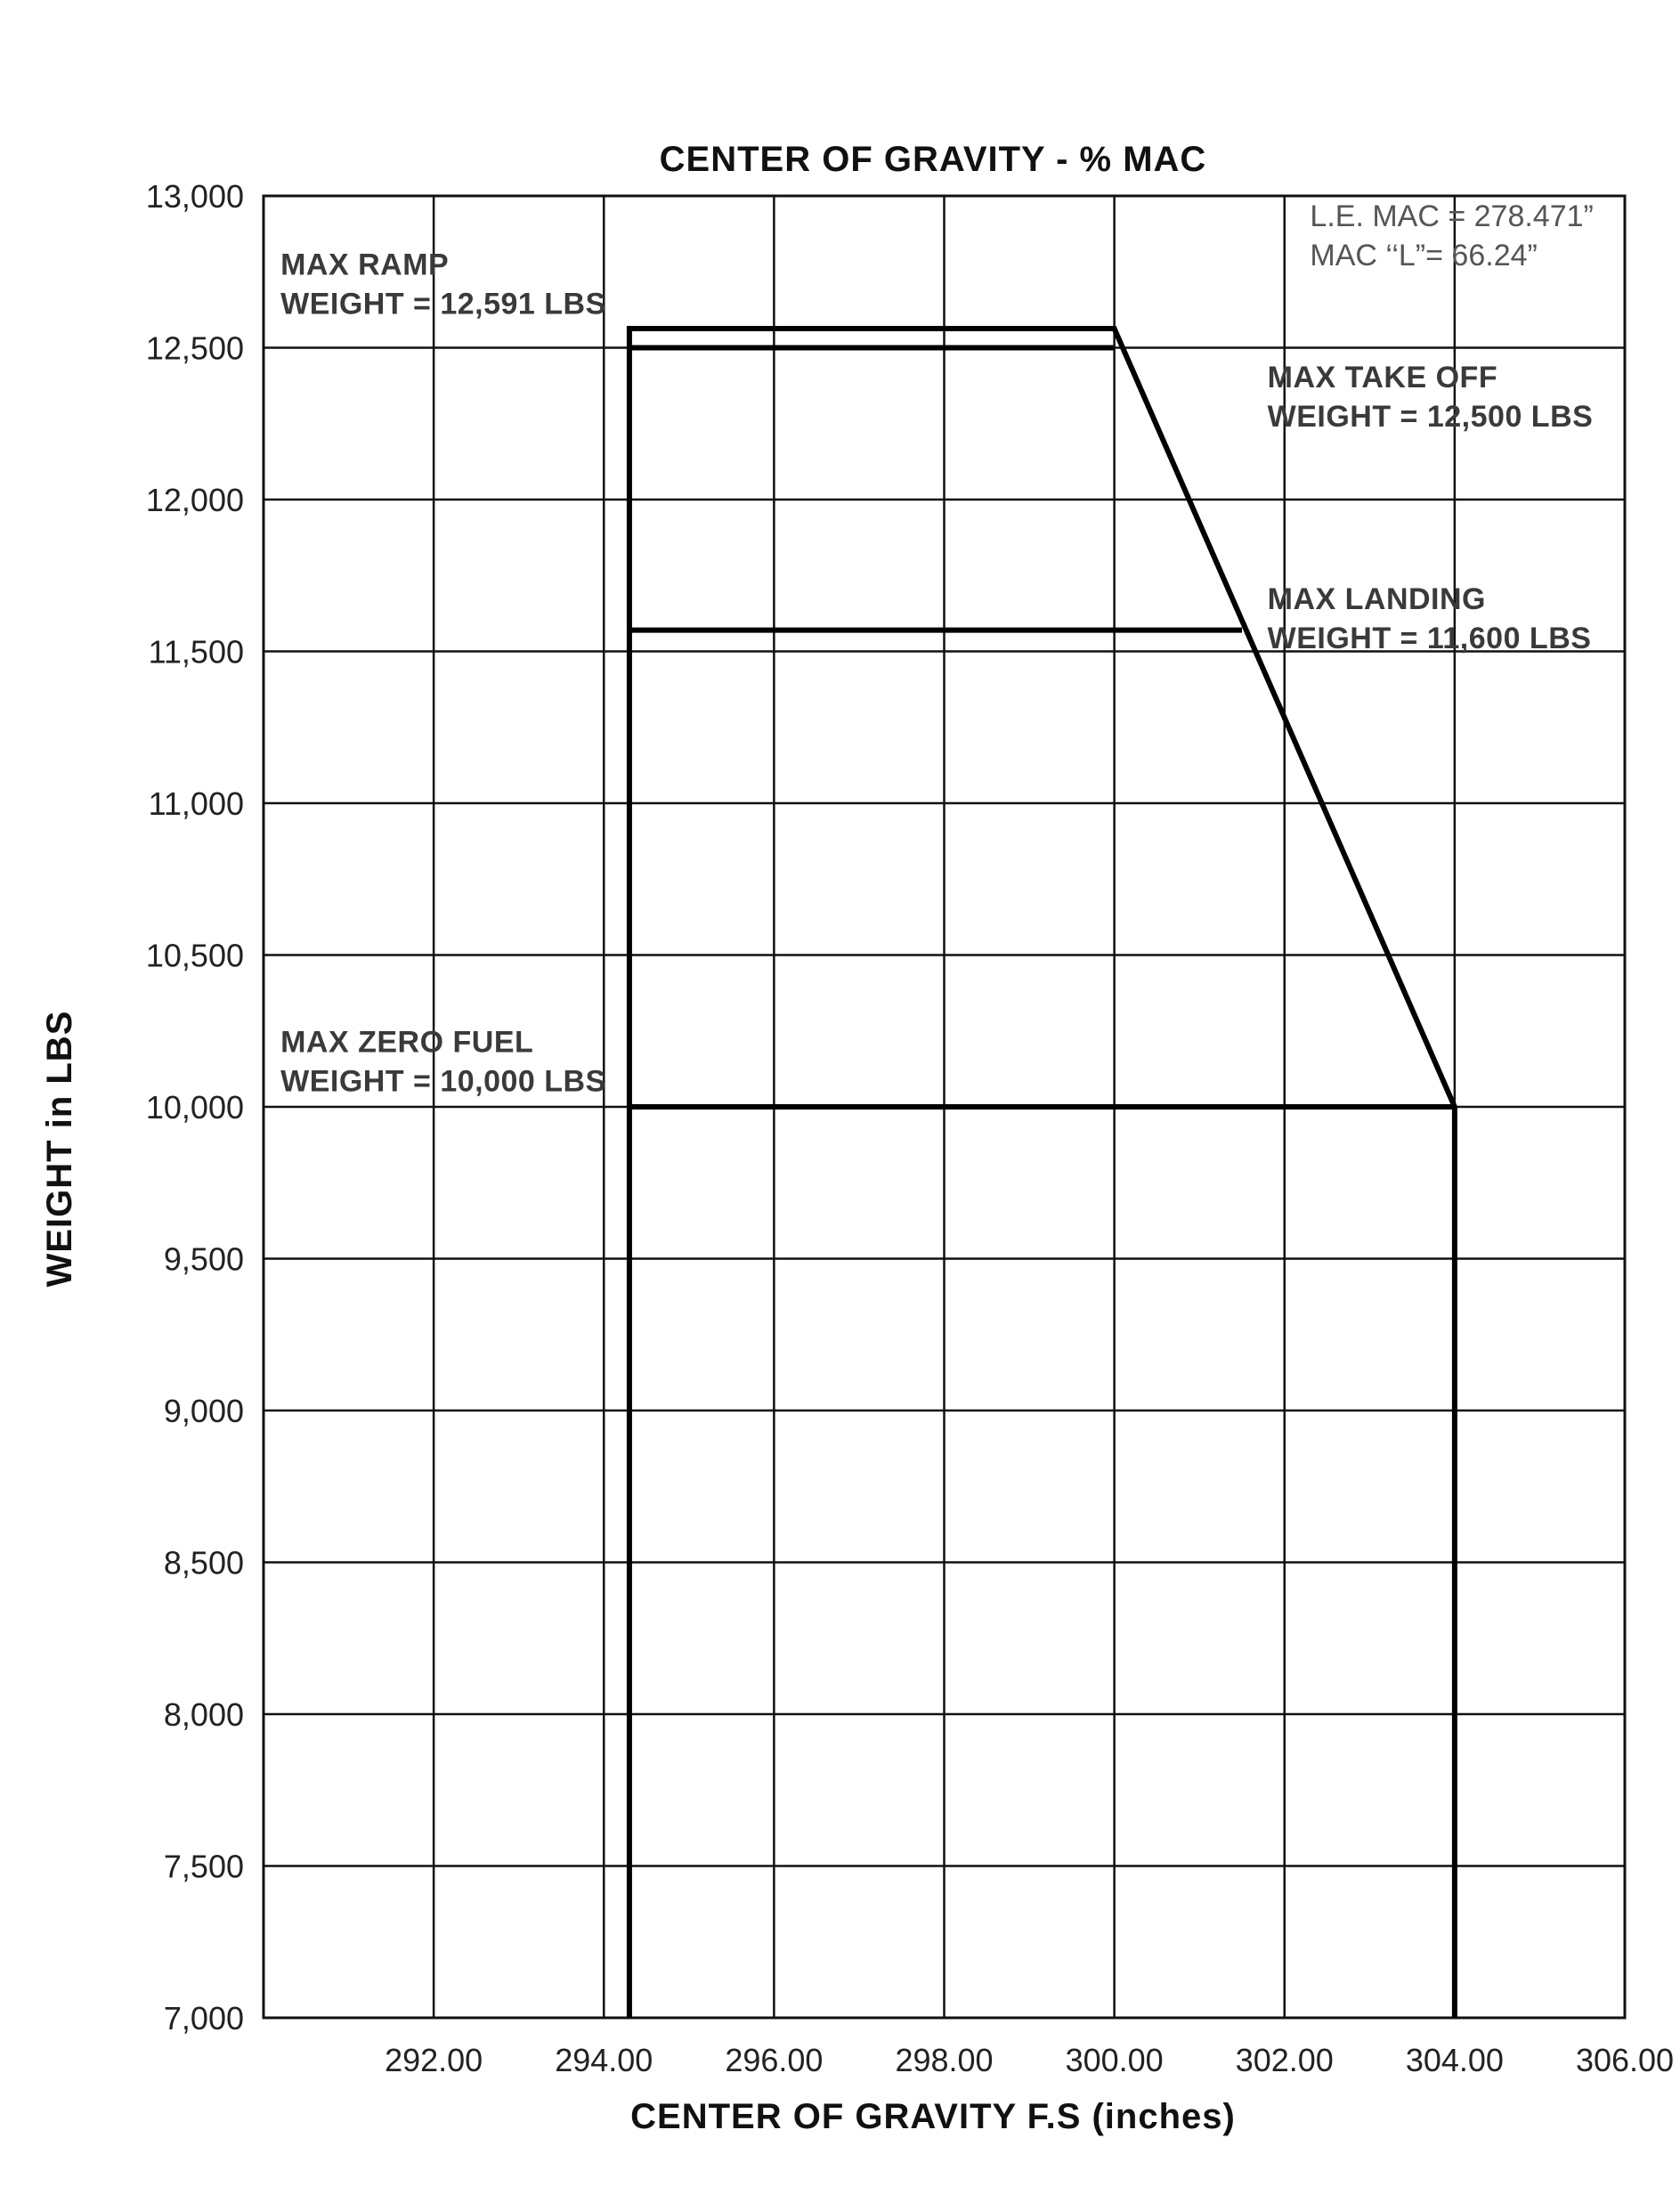 This screenshot has height=2195, width=1680. Describe the element at coordinates (195, 956) in the screenshot. I see `y-tick-label: 10,500` at that location.